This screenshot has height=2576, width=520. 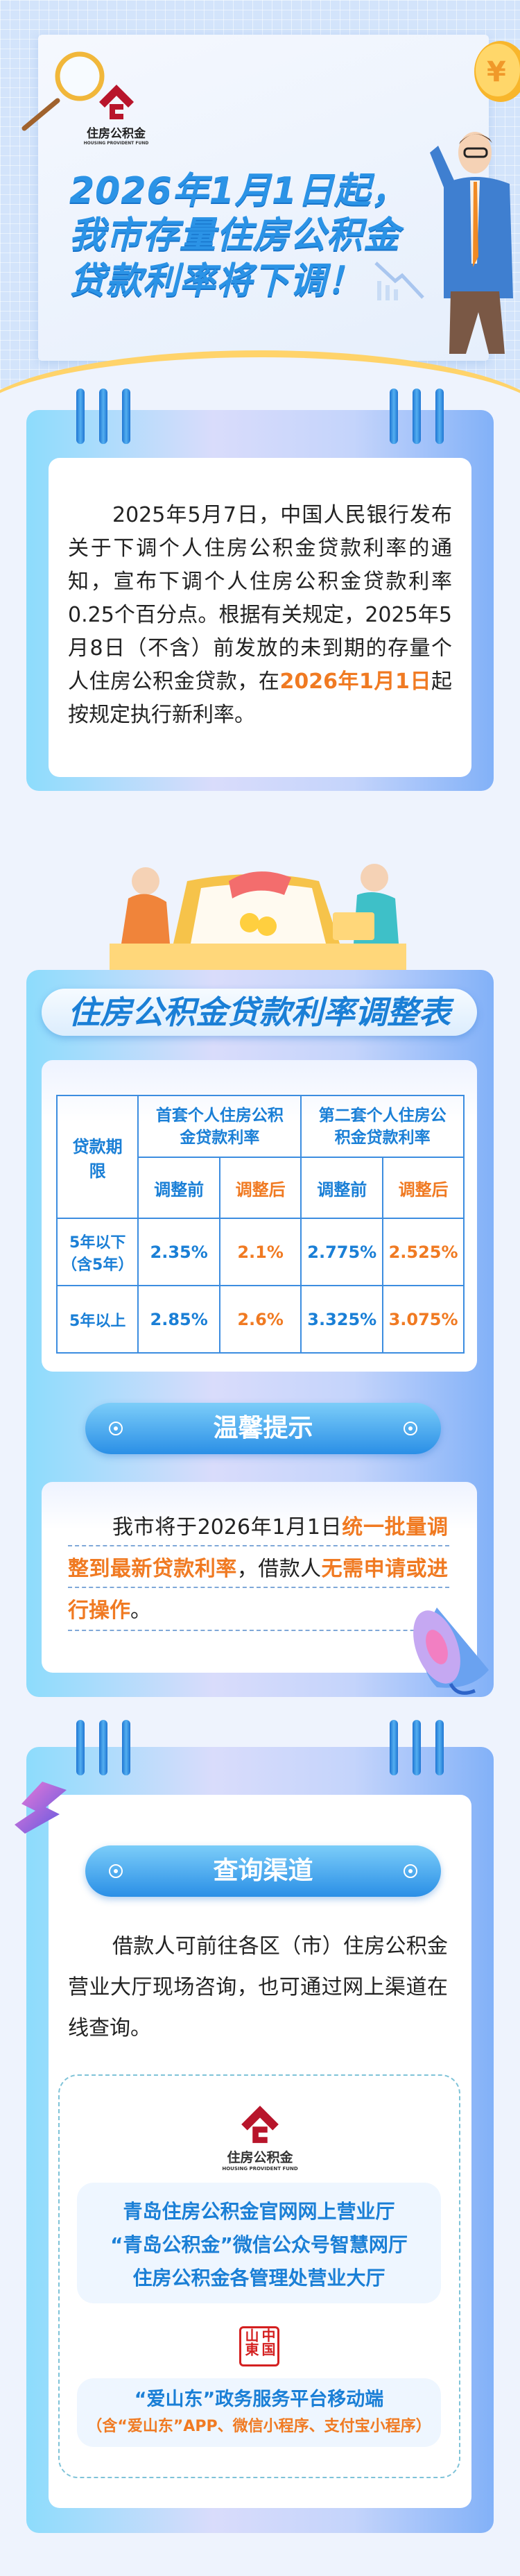 What do you see at coordinates (259, 2399) in the screenshot?
I see `app-channel-title: “爱山东”政务服务平台移动端` at bounding box center [259, 2399].